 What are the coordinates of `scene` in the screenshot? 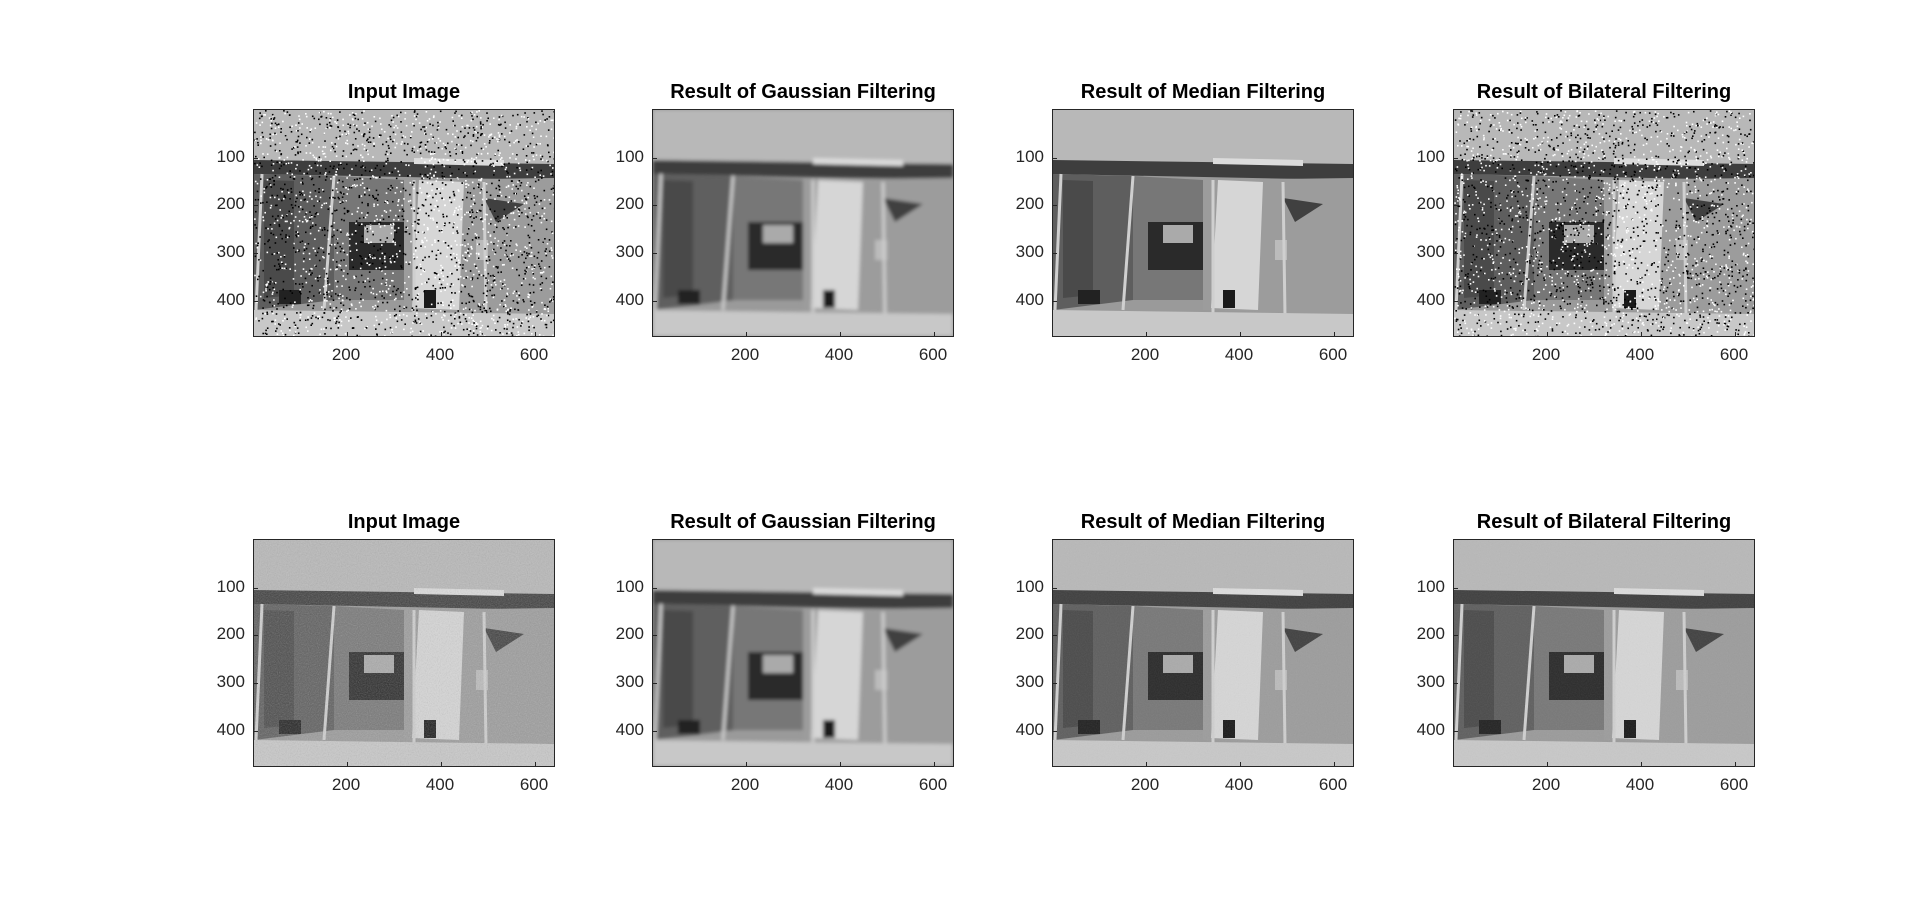 It's located at (803, 653).